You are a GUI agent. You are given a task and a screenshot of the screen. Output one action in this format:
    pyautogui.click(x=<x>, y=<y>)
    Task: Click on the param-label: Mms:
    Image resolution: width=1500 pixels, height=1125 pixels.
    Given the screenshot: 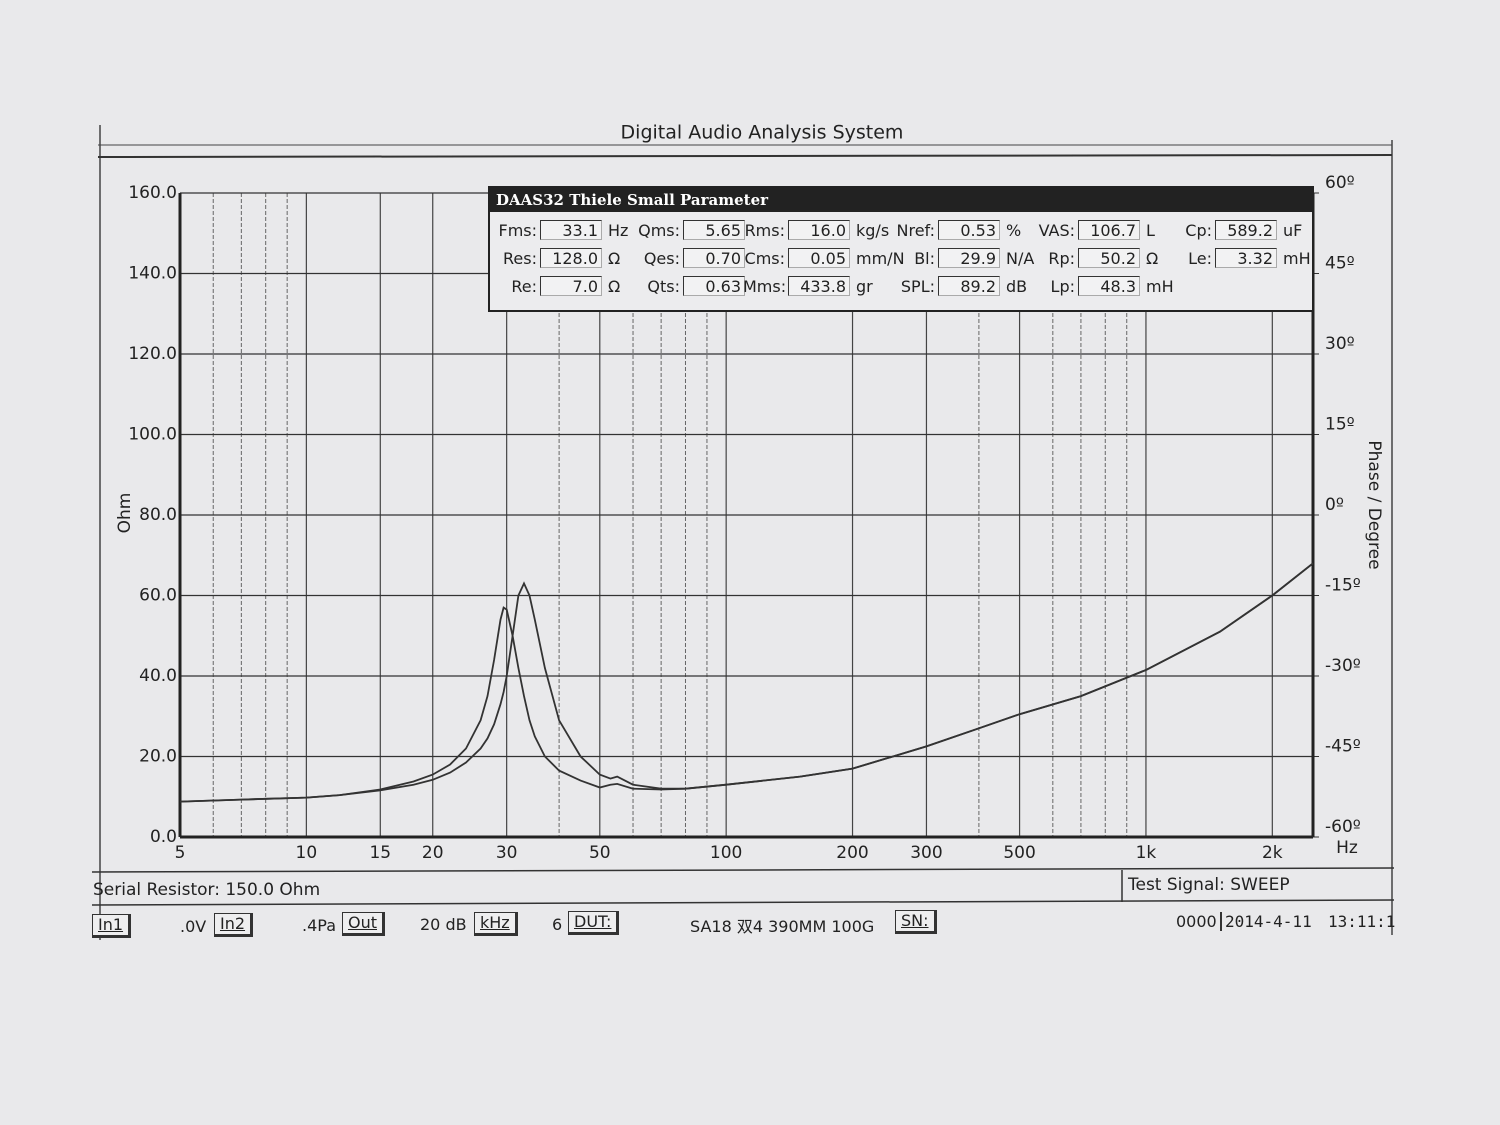 What is the action you would take?
    pyautogui.click(x=765, y=286)
    